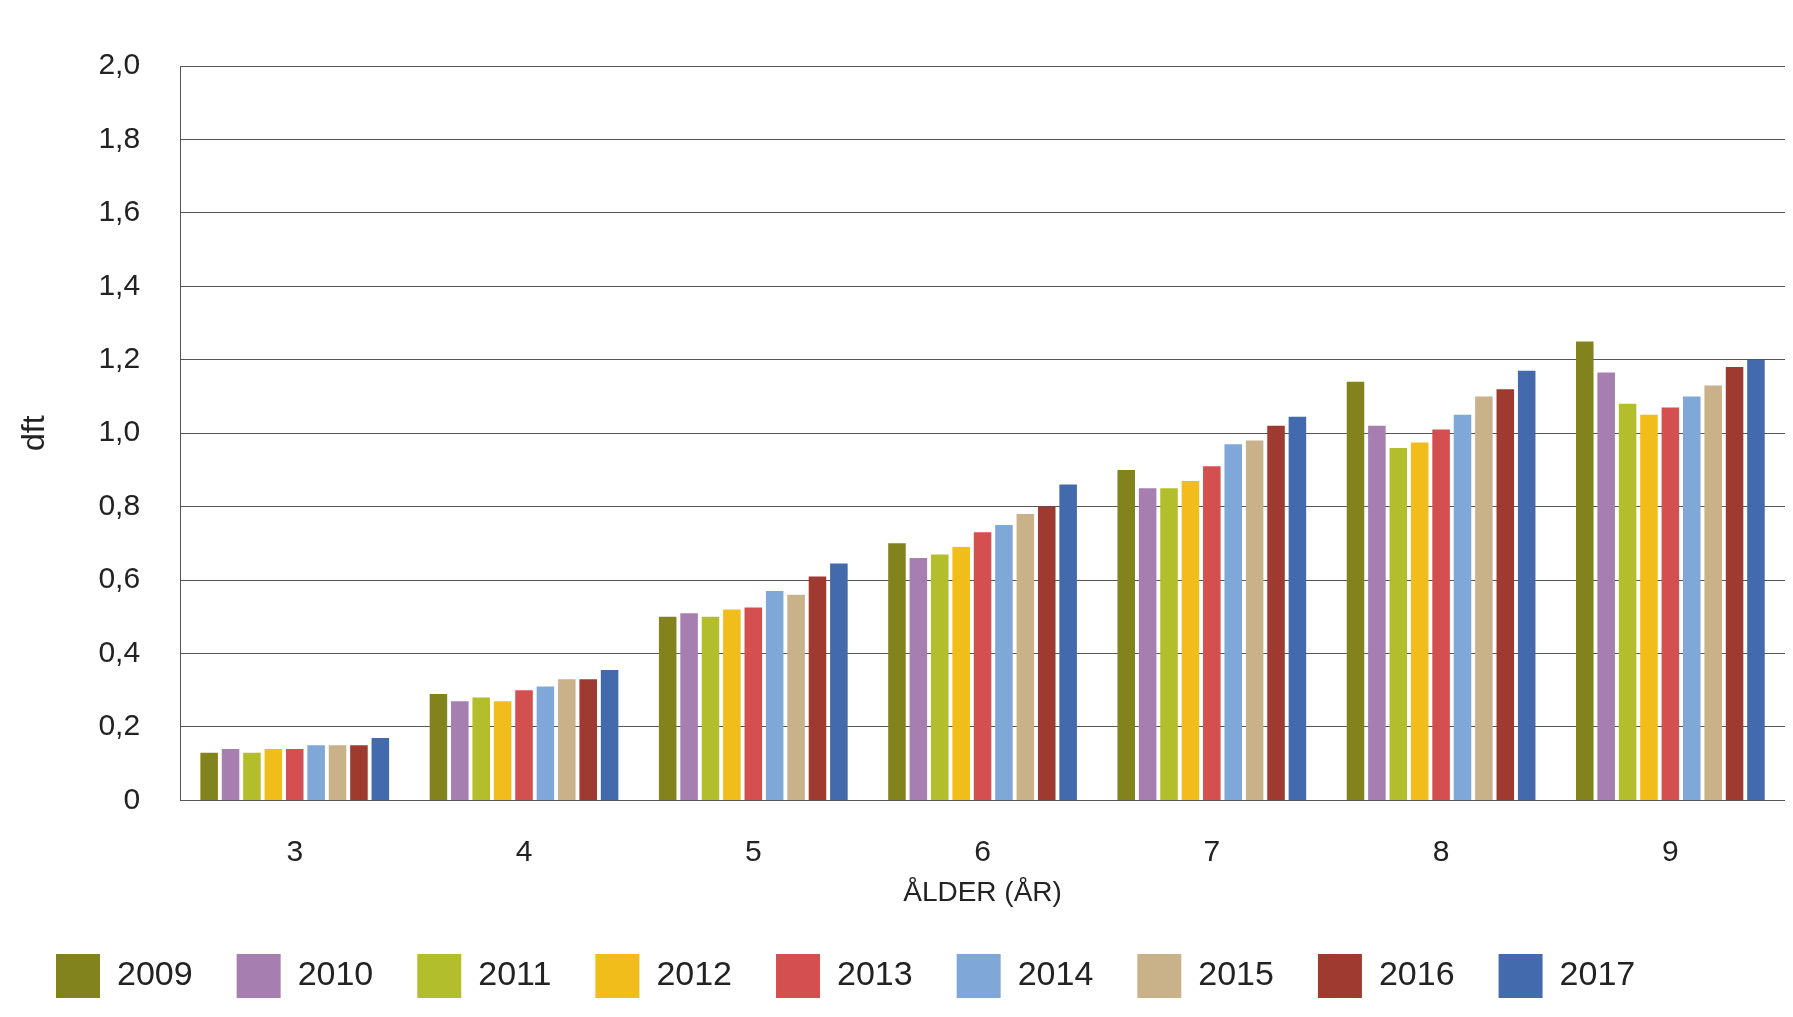 Image resolution: width=1793 pixels, height=1017 pixels. What do you see at coordinates (982, 891) in the screenshot?
I see `x-axis-title: ÅLDER (ÅR)` at bounding box center [982, 891].